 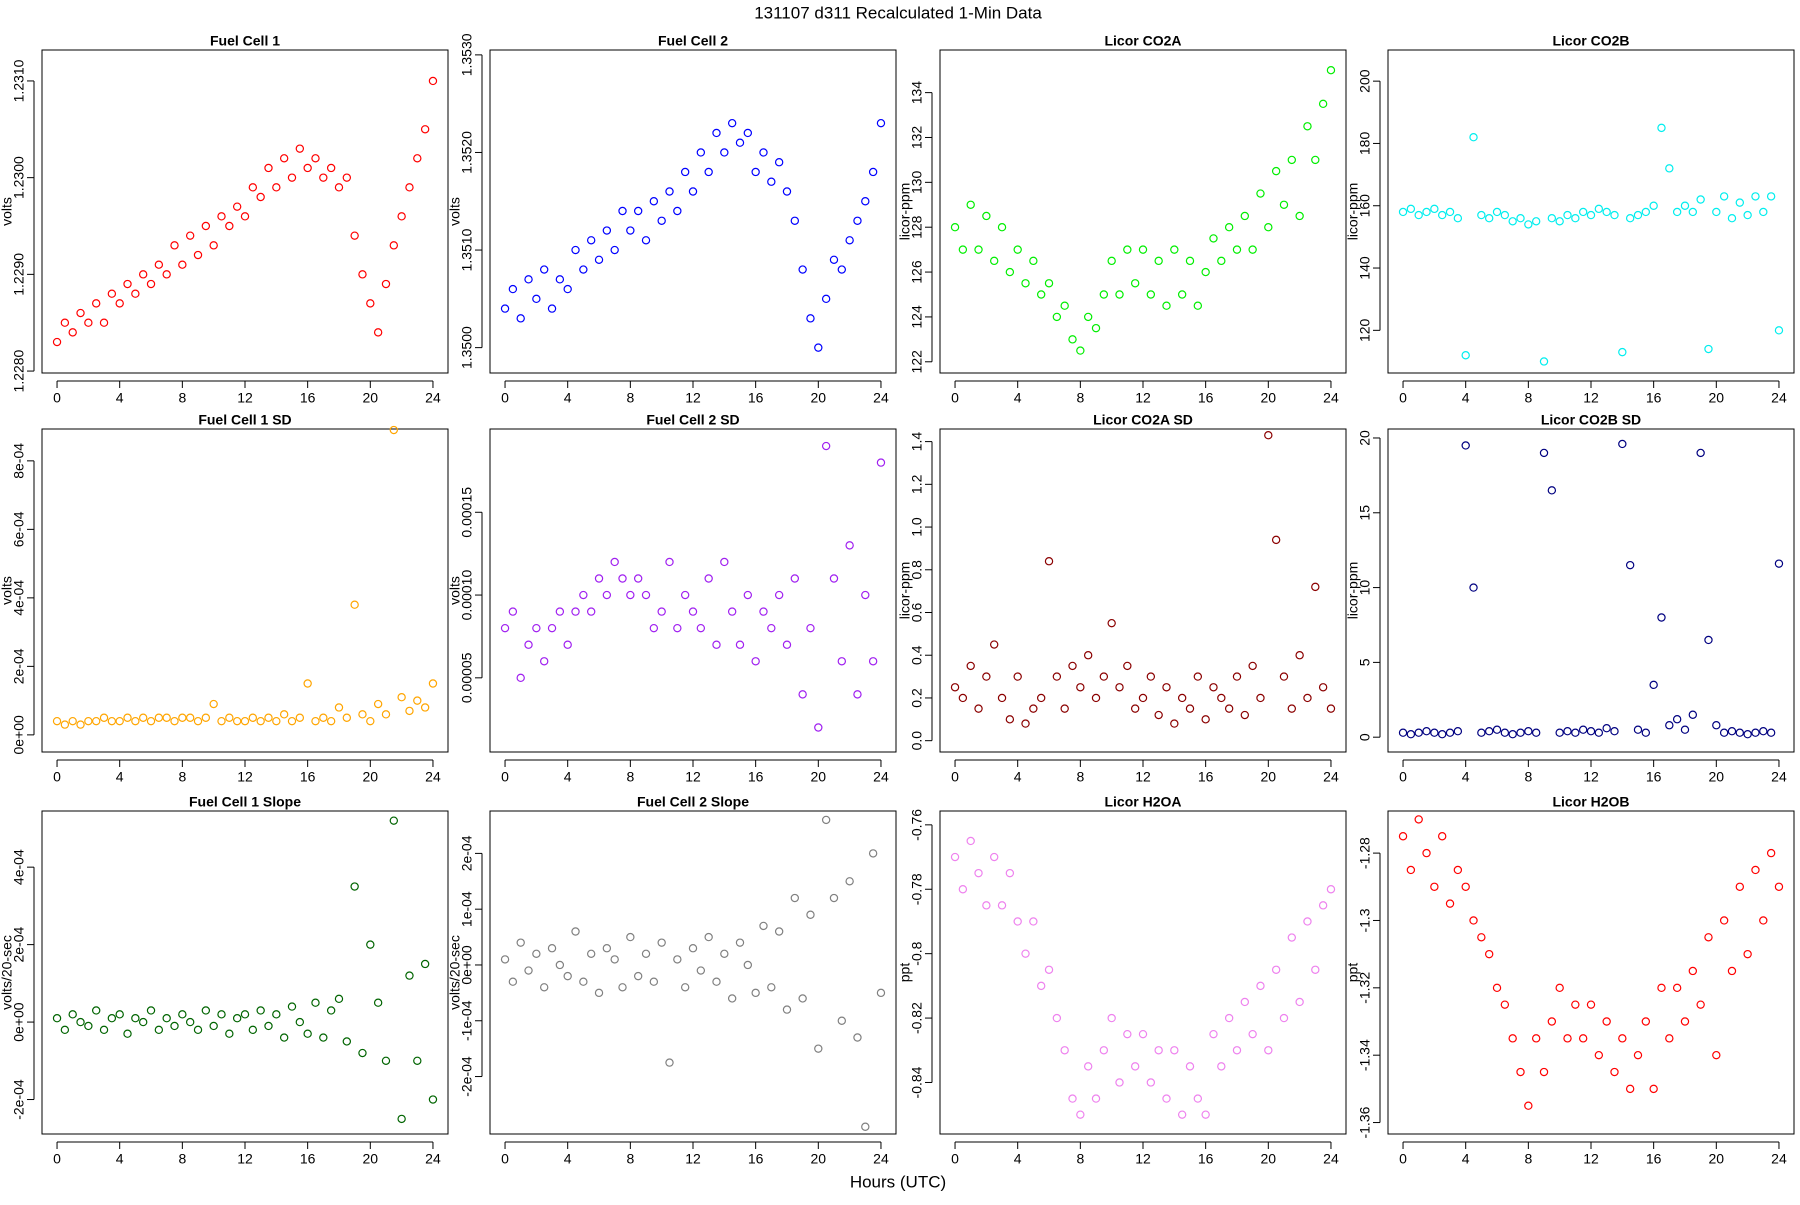 I want to click on y-tick-label: 180, so click(x=1365, y=144).